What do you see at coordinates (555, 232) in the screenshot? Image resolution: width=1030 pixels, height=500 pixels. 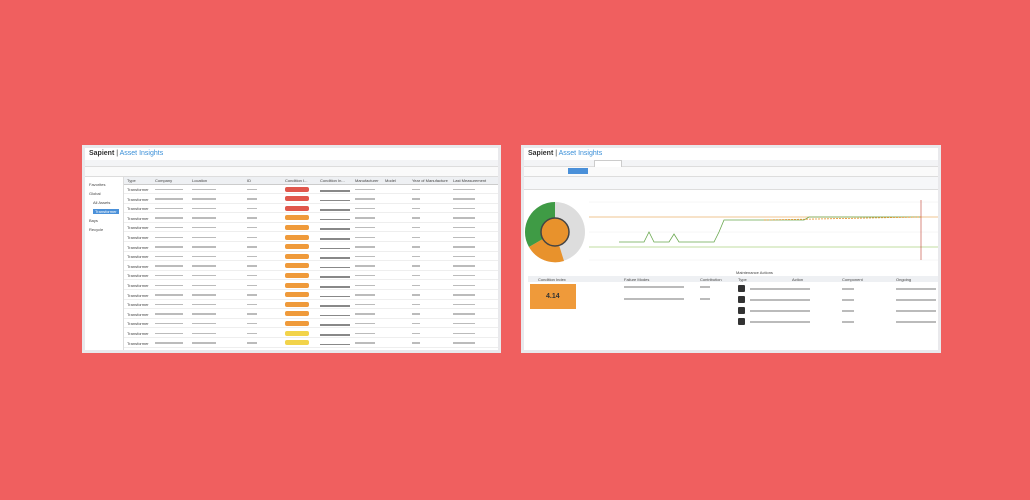 I see `sunburst-center` at bounding box center [555, 232].